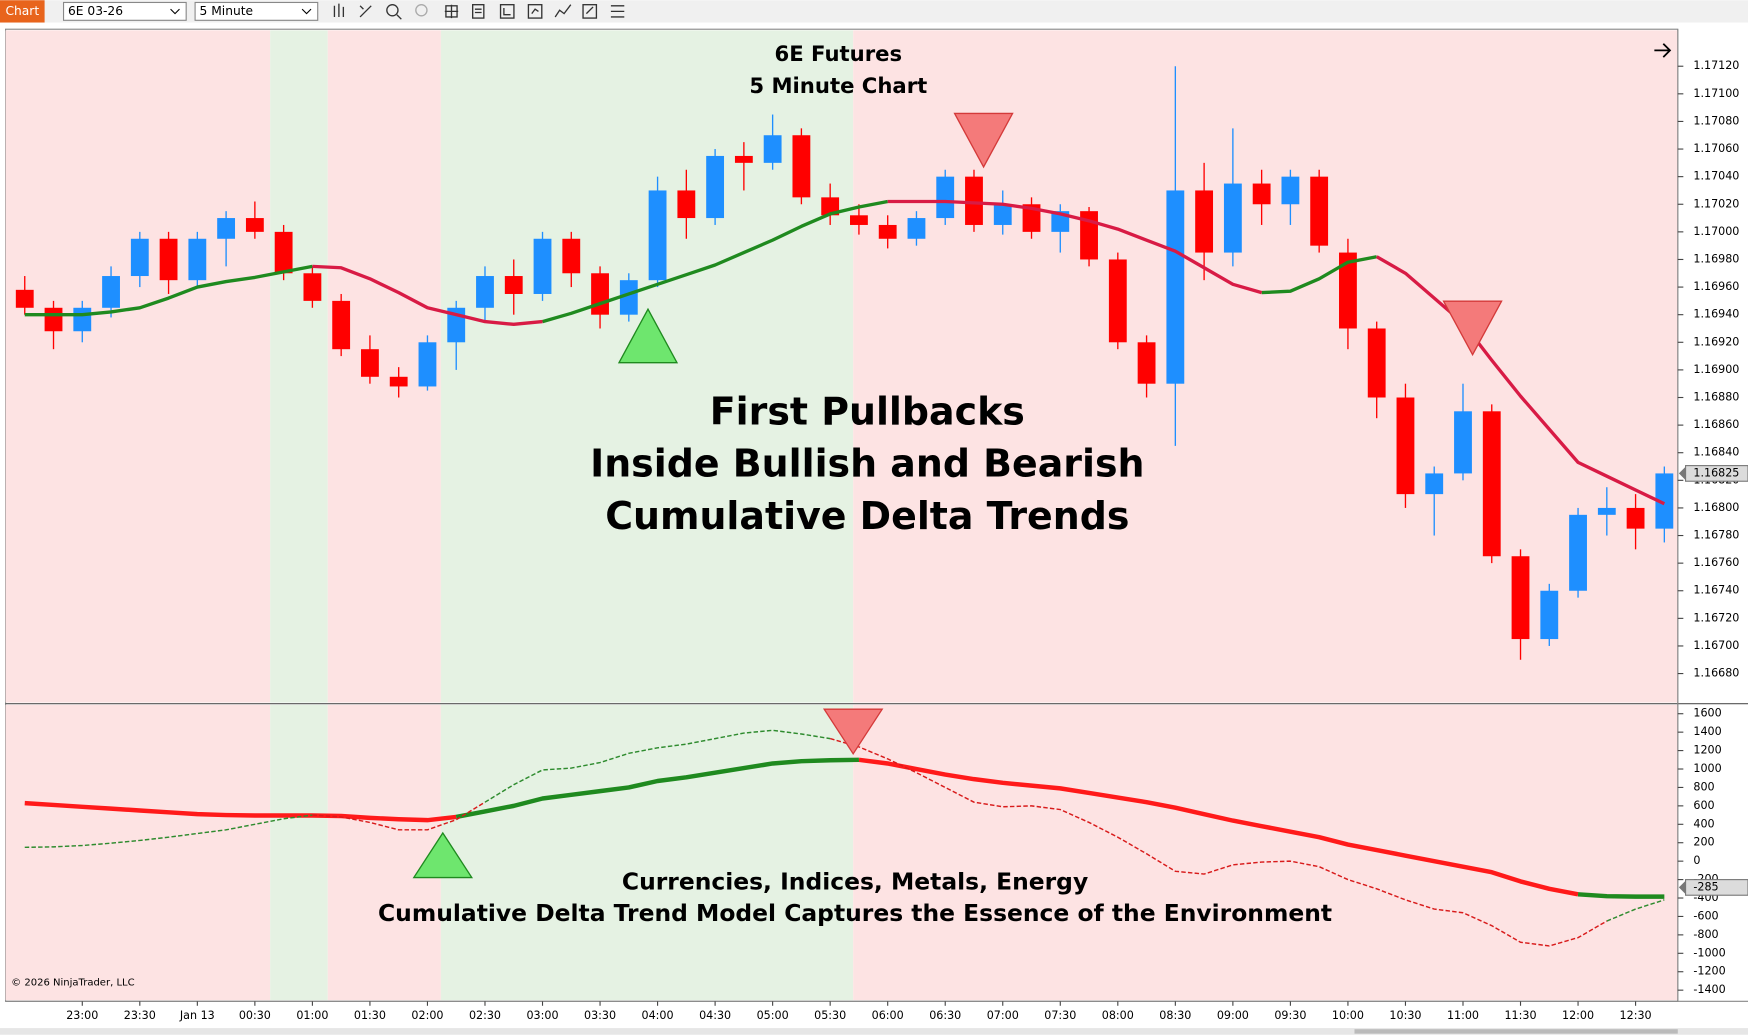  I want to click on x-tick-label: 08:30, so click(1175, 1015).